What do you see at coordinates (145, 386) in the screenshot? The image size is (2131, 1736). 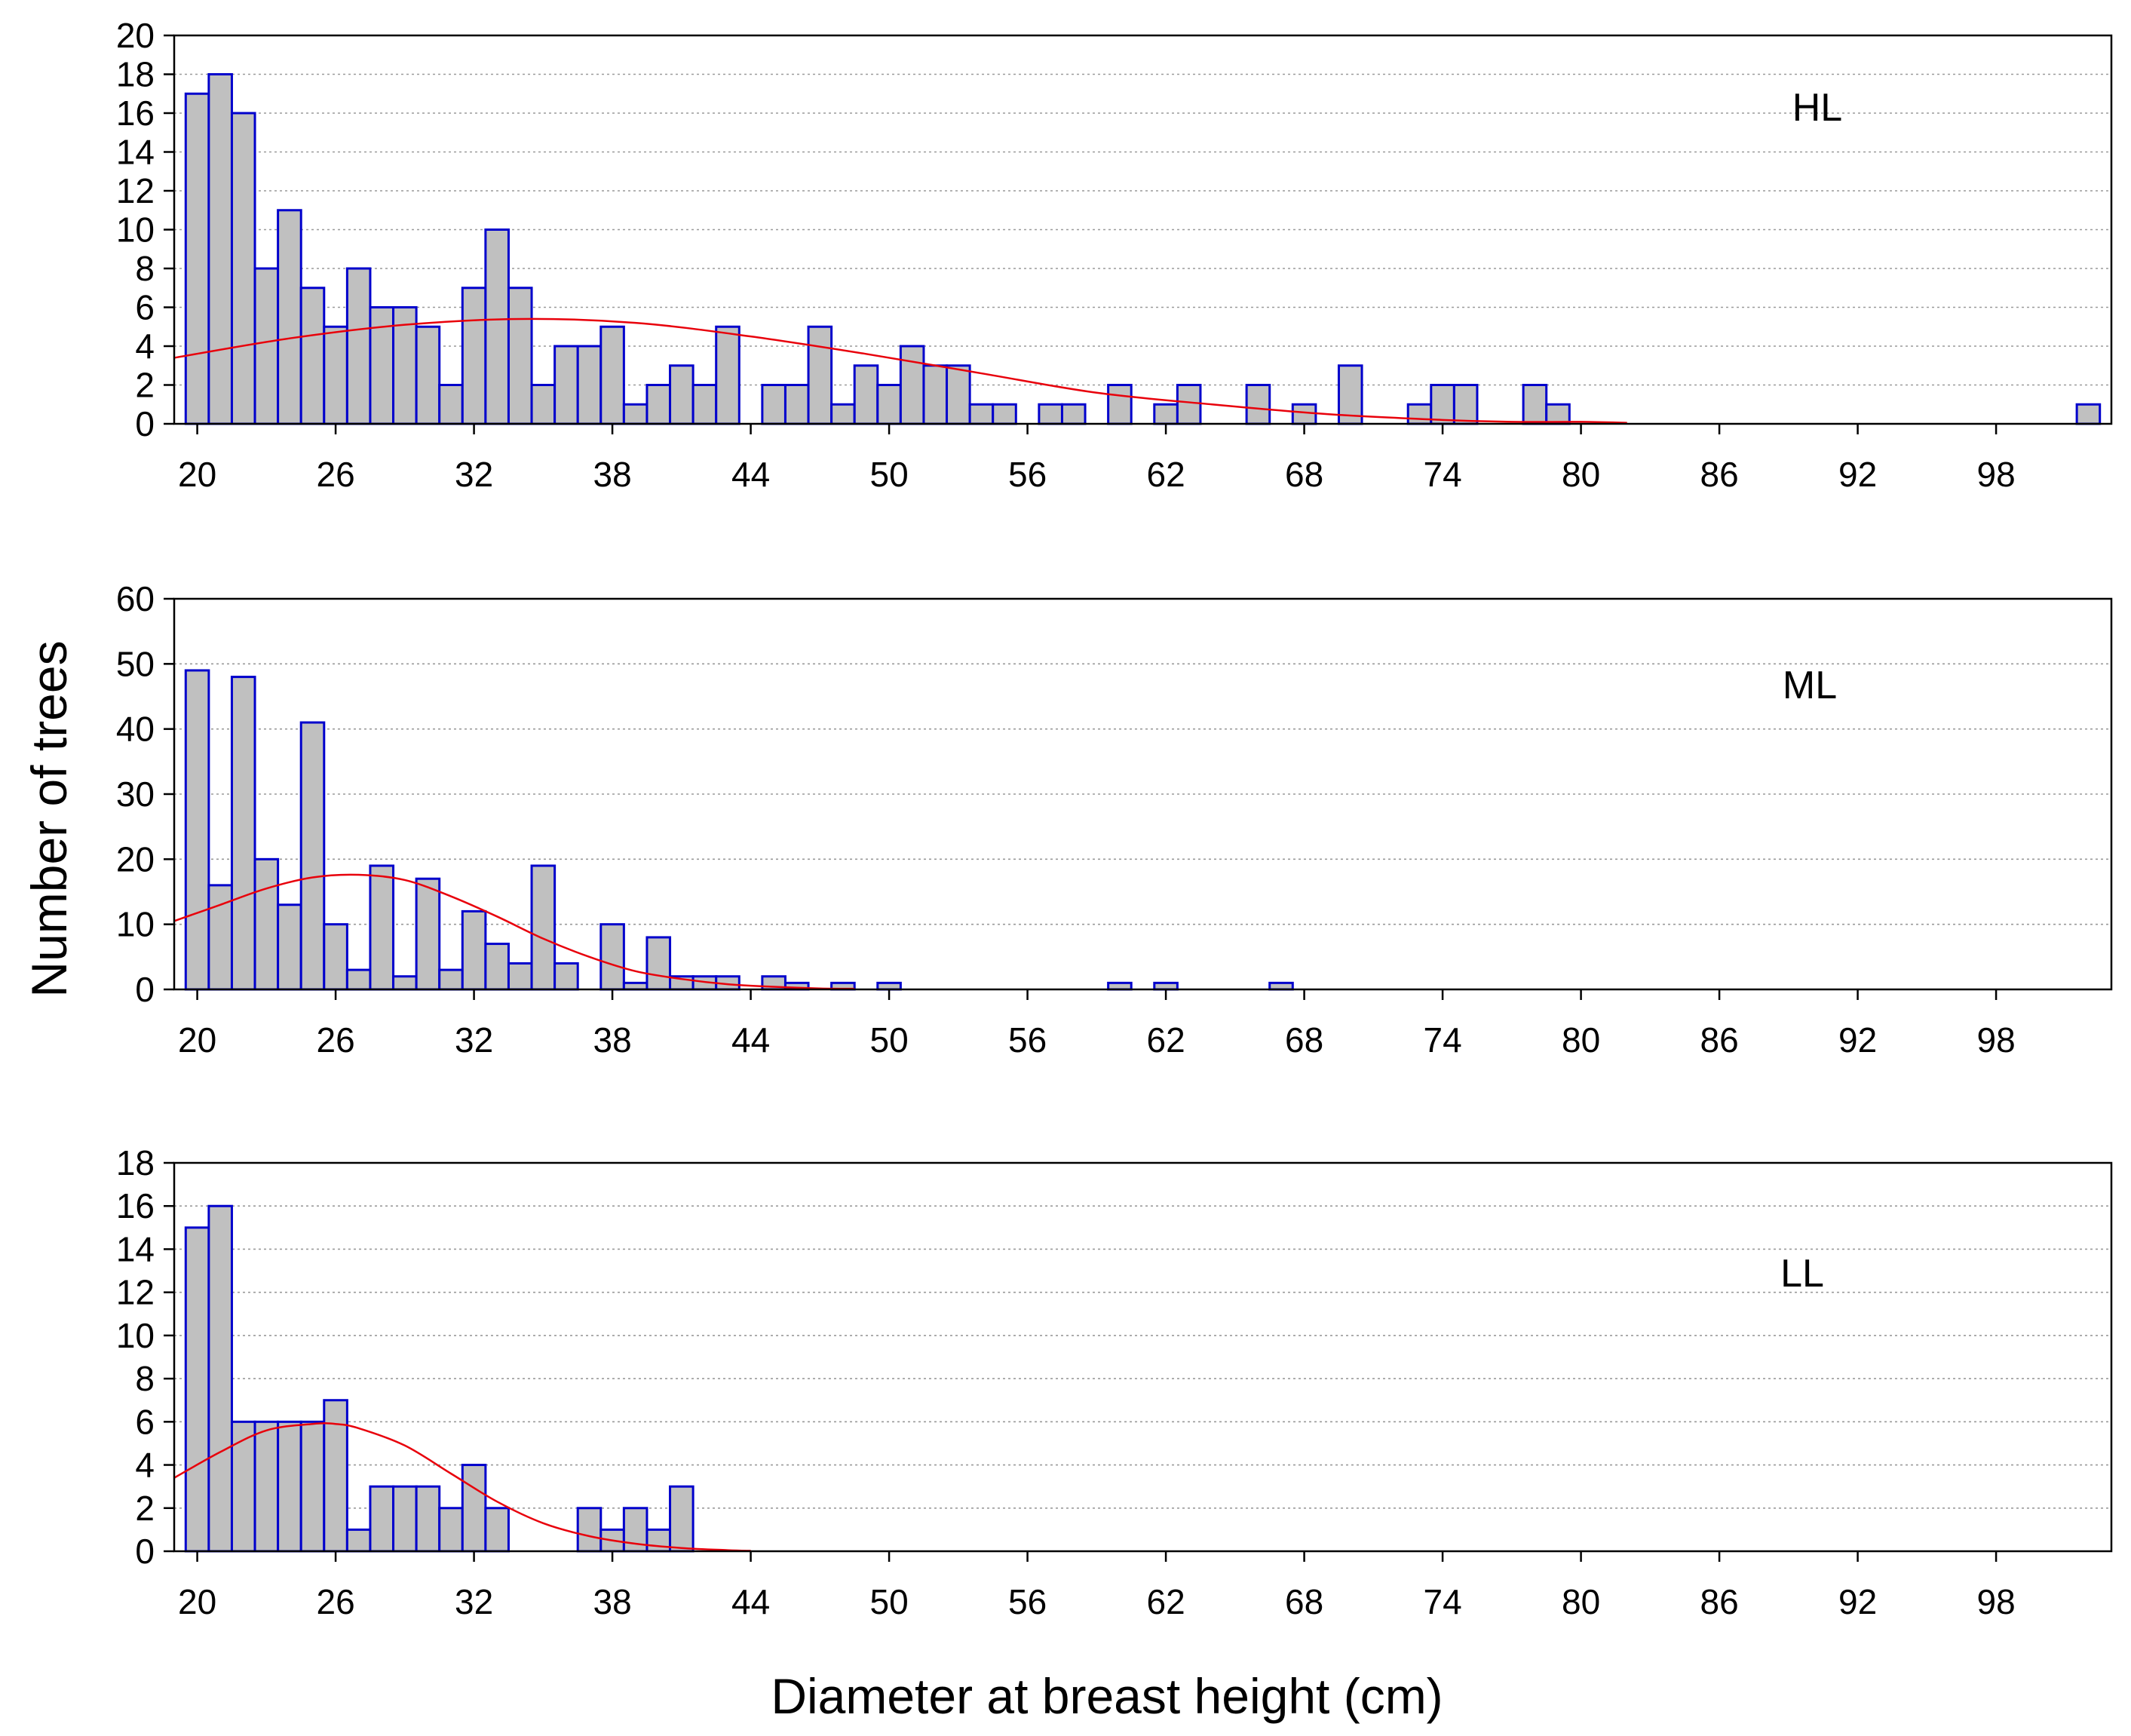 I see `y-tick-label: 2` at bounding box center [145, 386].